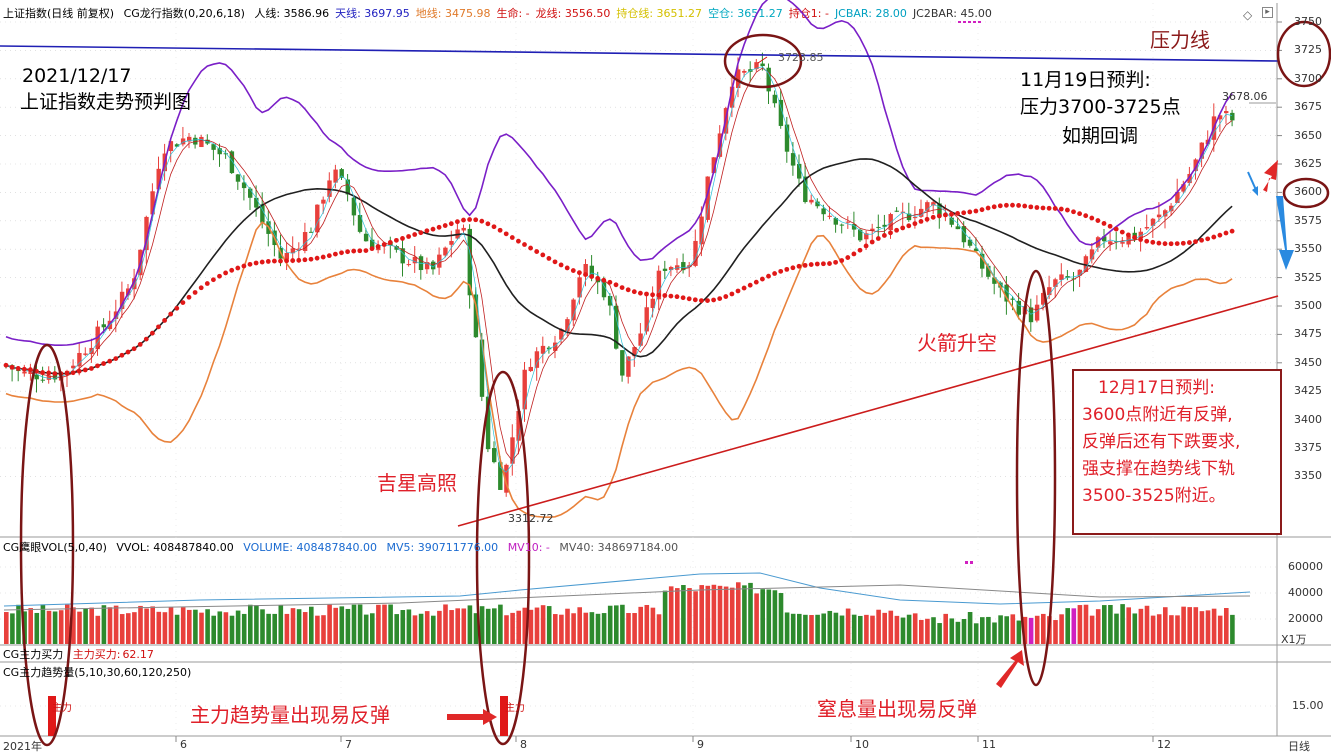  Describe the element at coordinates (1085, 80) in the screenshot. I see `nov-prediction-1: 11月19日预判:` at that location.